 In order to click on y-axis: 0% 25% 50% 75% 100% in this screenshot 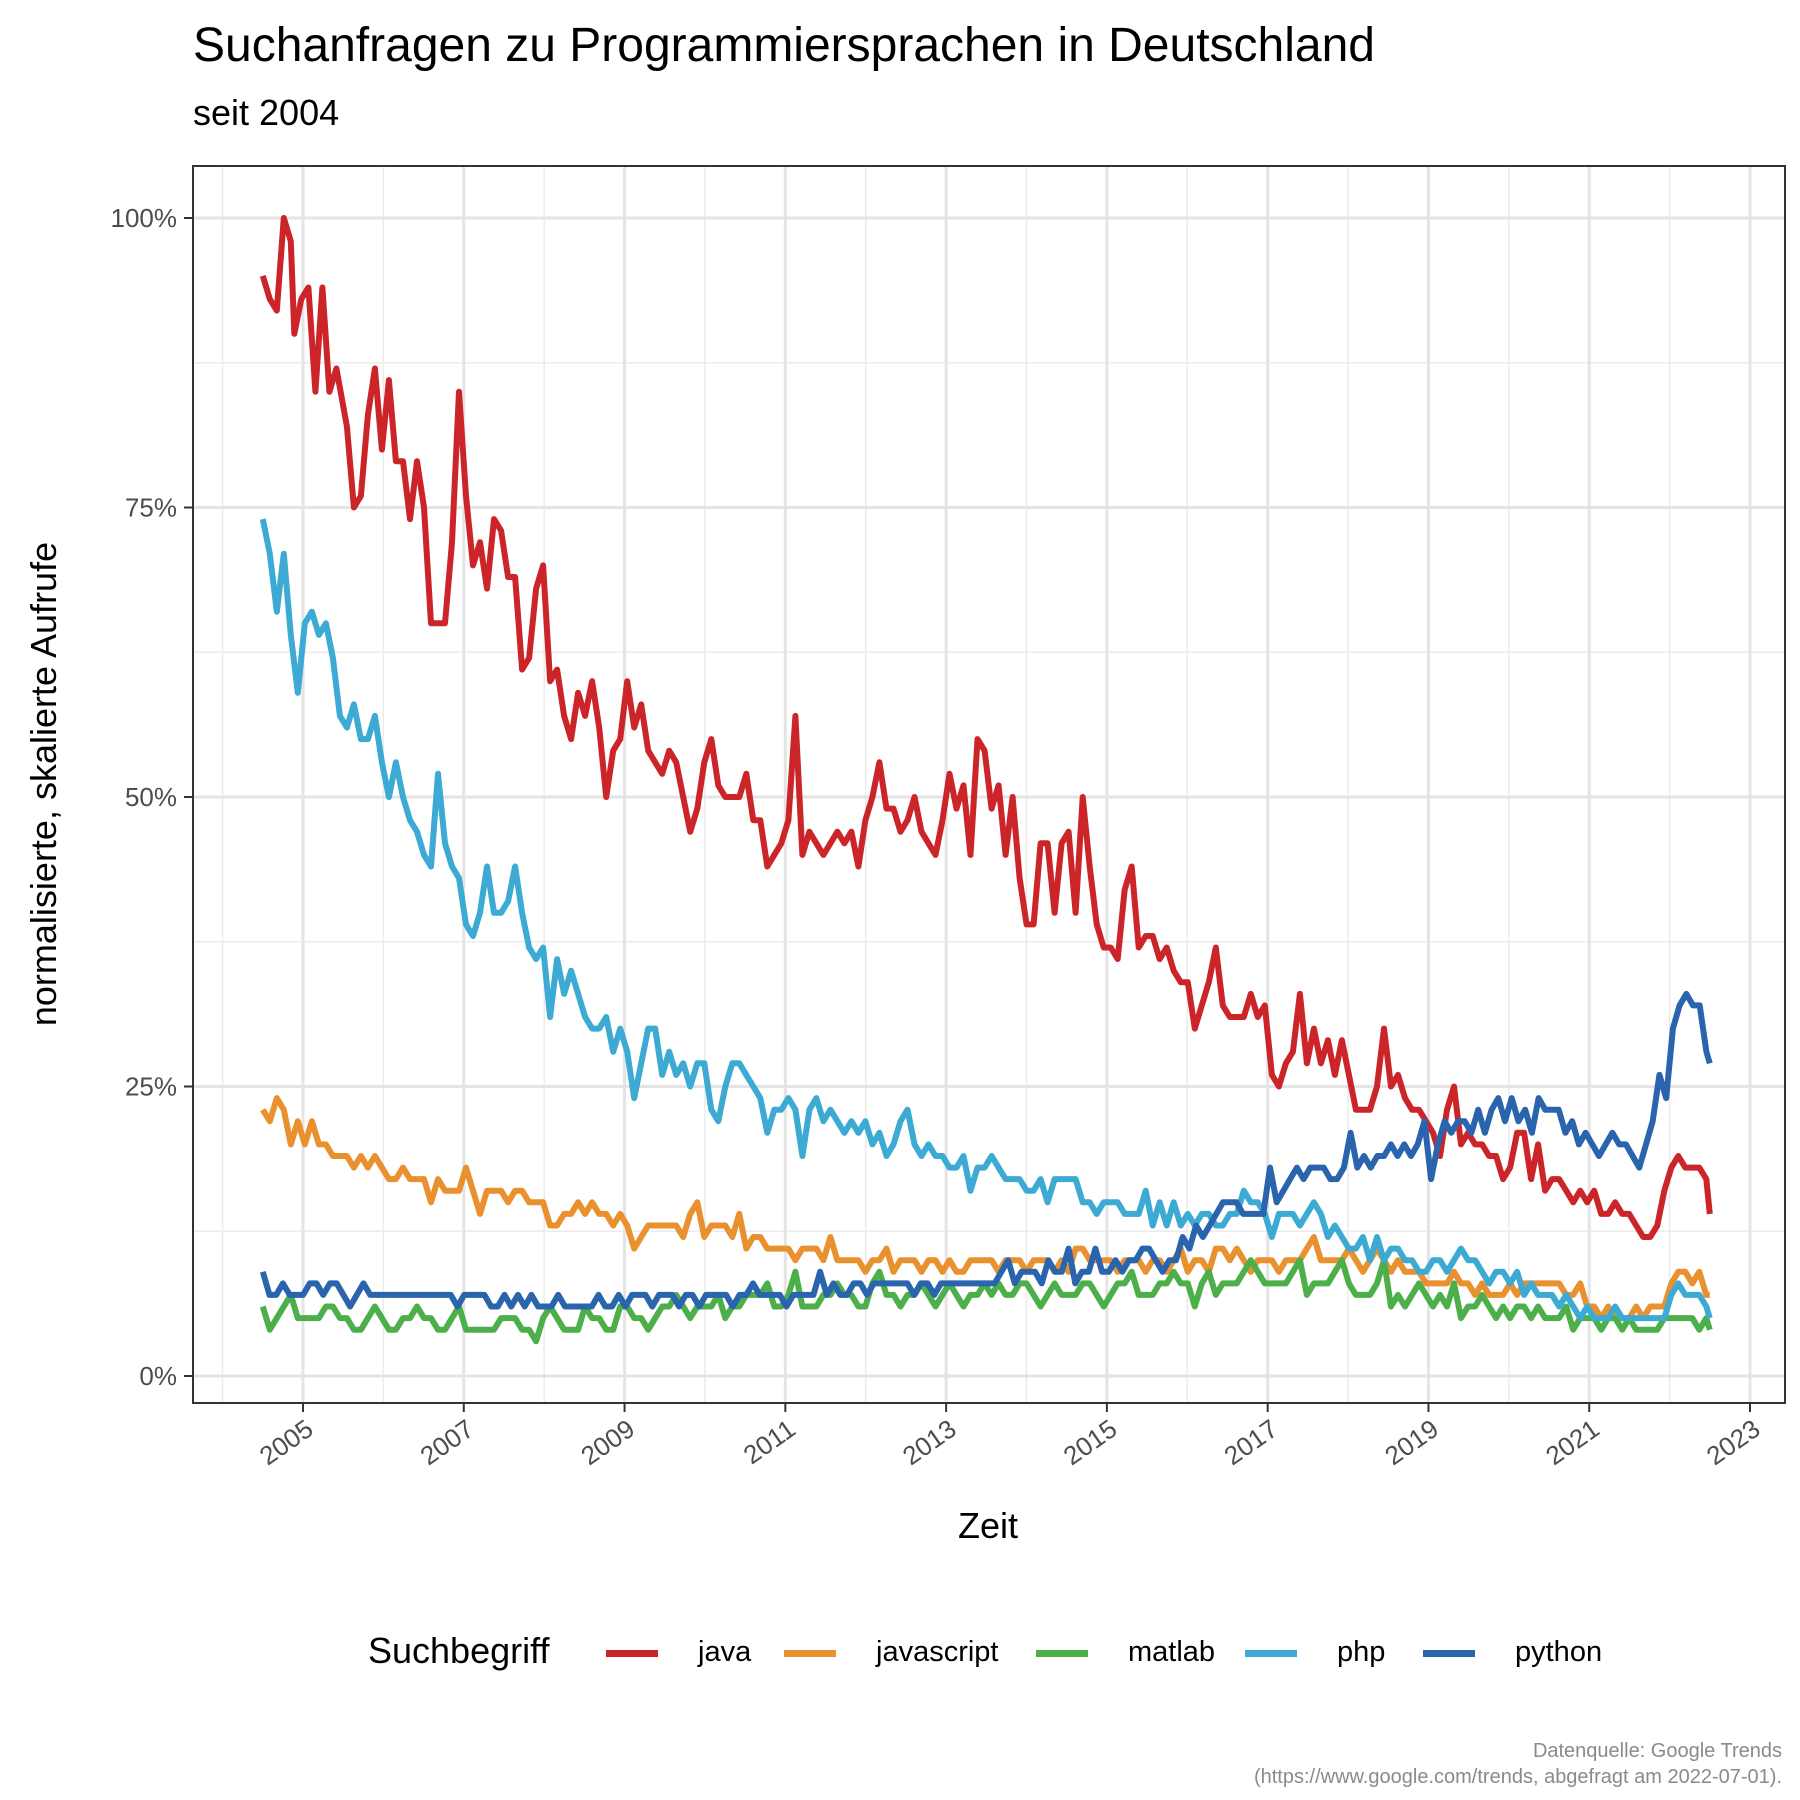, I will do `click(152, 797)`.